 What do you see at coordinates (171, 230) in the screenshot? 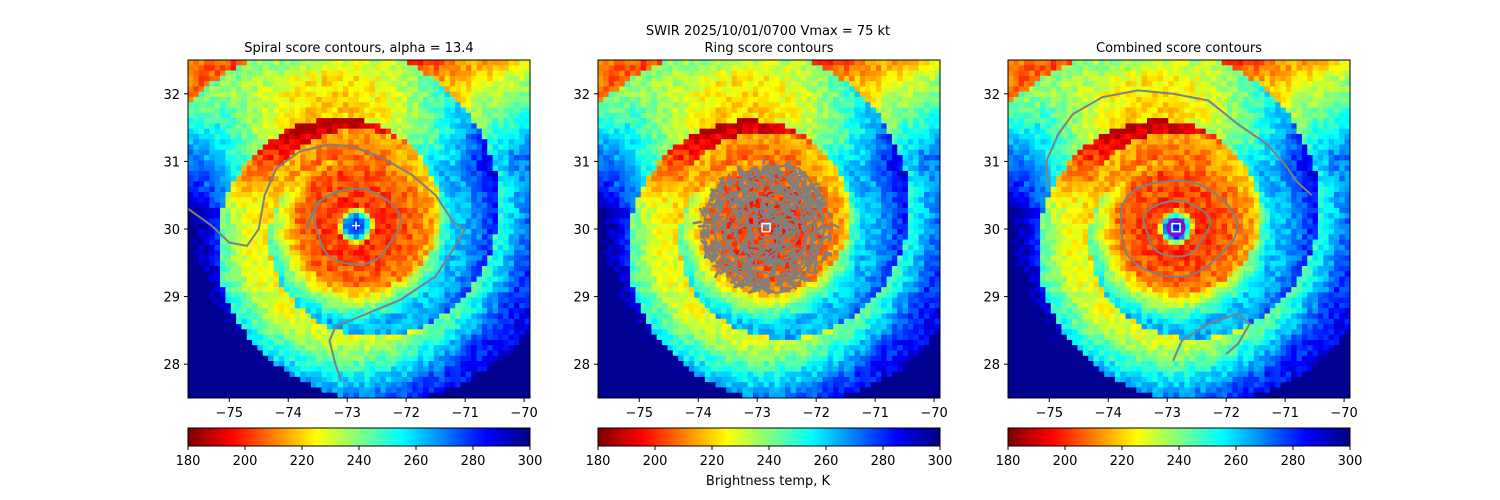
I see `y-tick-label: 30` at bounding box center [171, 230].